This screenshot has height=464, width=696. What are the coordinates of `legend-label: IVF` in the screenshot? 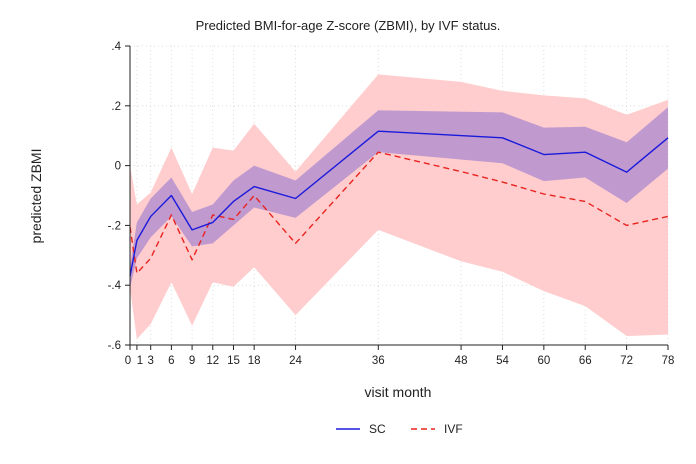 It's located at (453, 429).